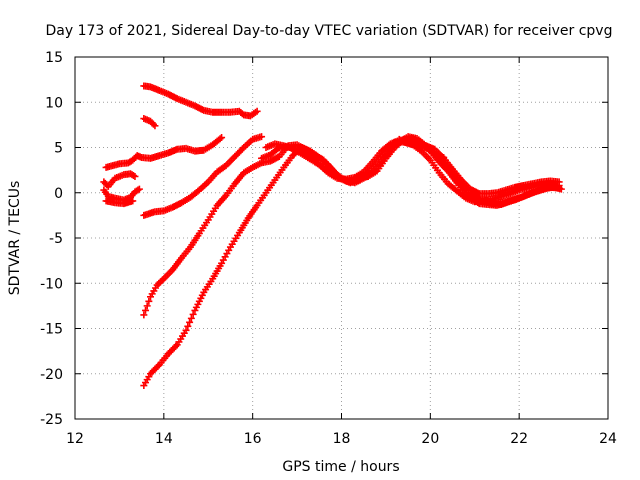 The height and width of the screenshot is (480, 640). I want to click on x-tick-label: 20, so click(430, 439).